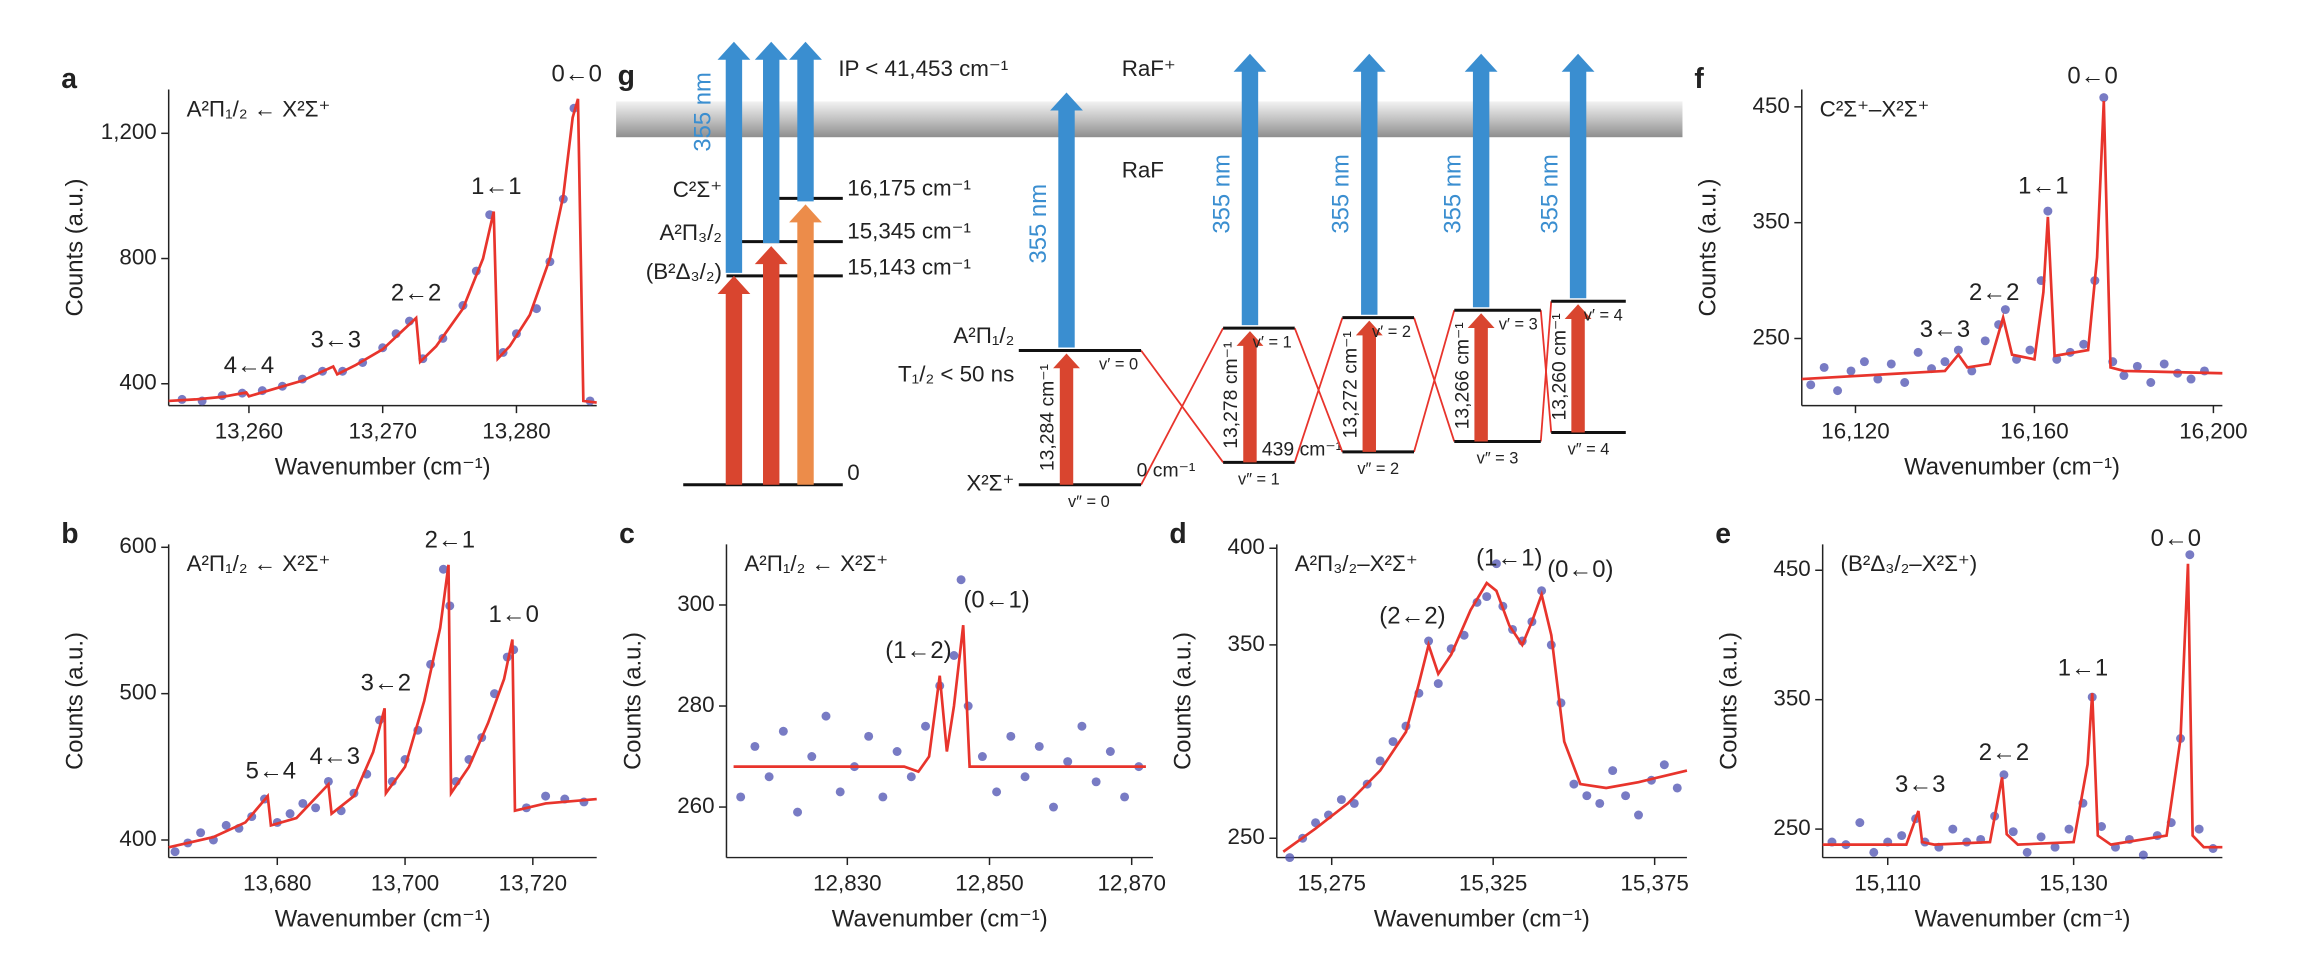 Image resolution: width=2312 pixels, height=956 pixels. Describe the element at coordinates (847, 882) in the screenshot. I see `x-tick-label: 12,830` at that location.